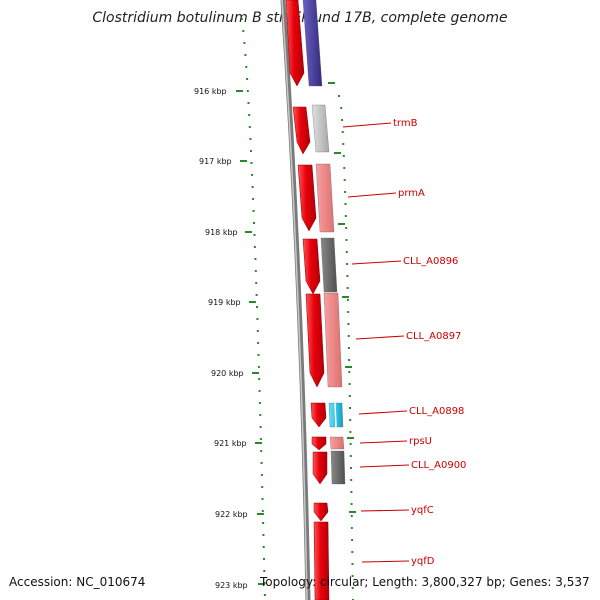 The height and width of the screenshot is (600, 600). Describe the element at coordinates (430, 261) in the screenshot. I see `gene-label-cll-a0896: CLL_A0896` at that location.